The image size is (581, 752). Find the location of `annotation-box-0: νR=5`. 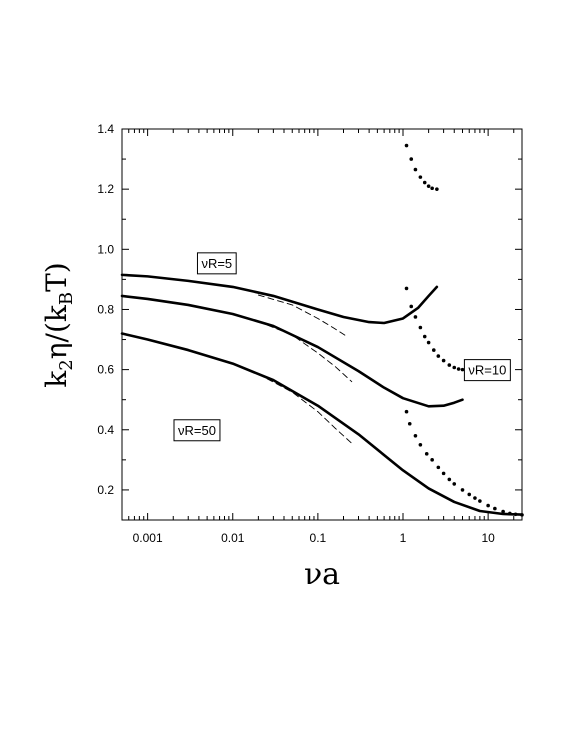

annotation-box-0: νR=5 is located at coordinates (216, 263).